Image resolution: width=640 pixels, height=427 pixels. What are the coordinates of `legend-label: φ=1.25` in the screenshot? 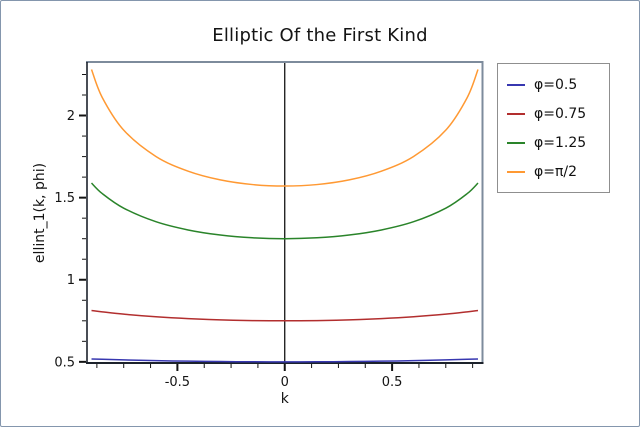 It's located at (560, 142).